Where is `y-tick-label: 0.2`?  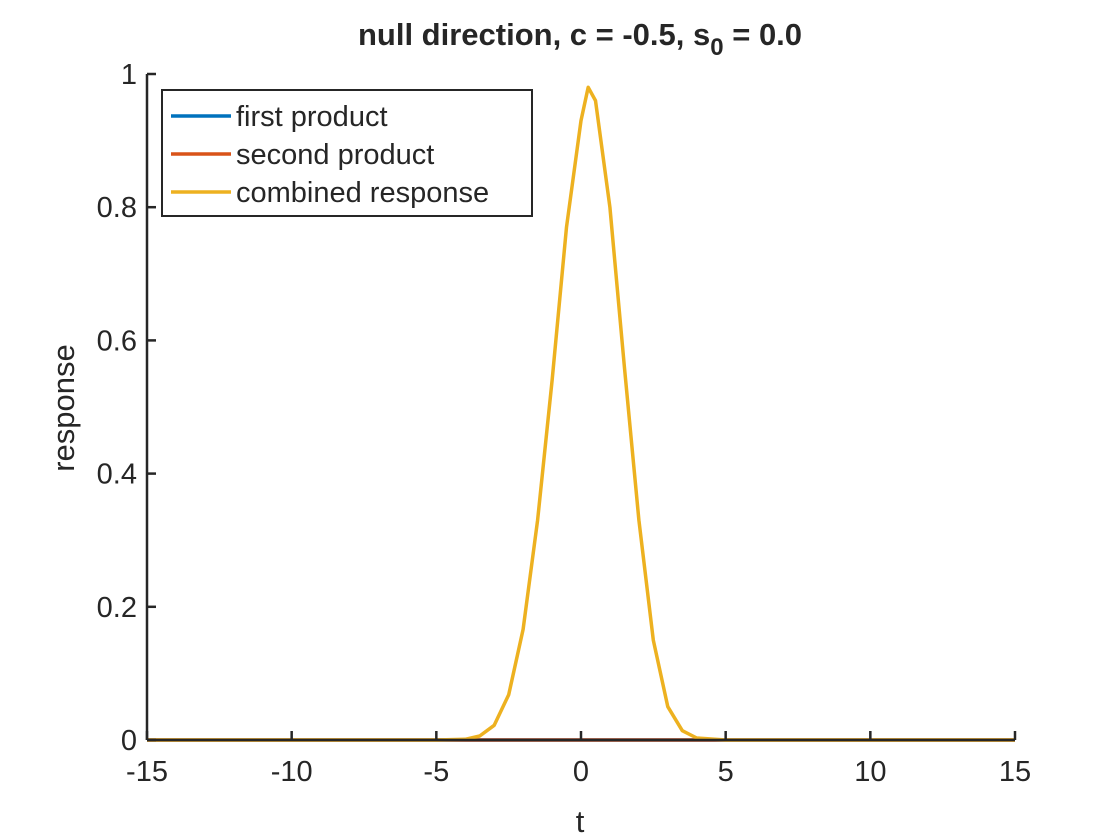
y-tick-label: 0.2 is located at coordinates (117, 608).